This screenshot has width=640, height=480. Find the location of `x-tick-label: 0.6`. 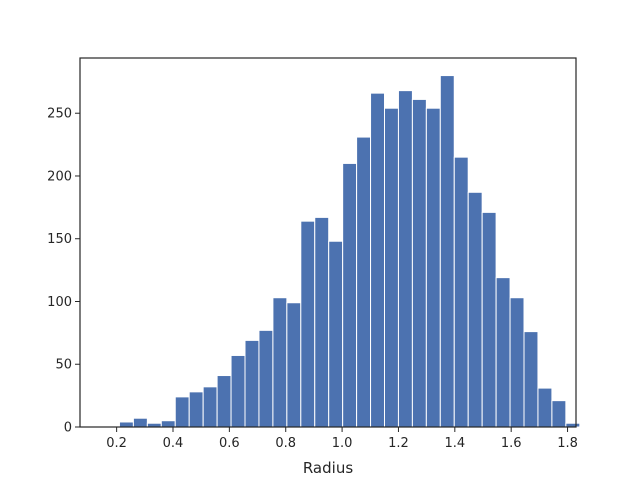

x-tick-label: 0.6 is located at coordinates (229, 443).